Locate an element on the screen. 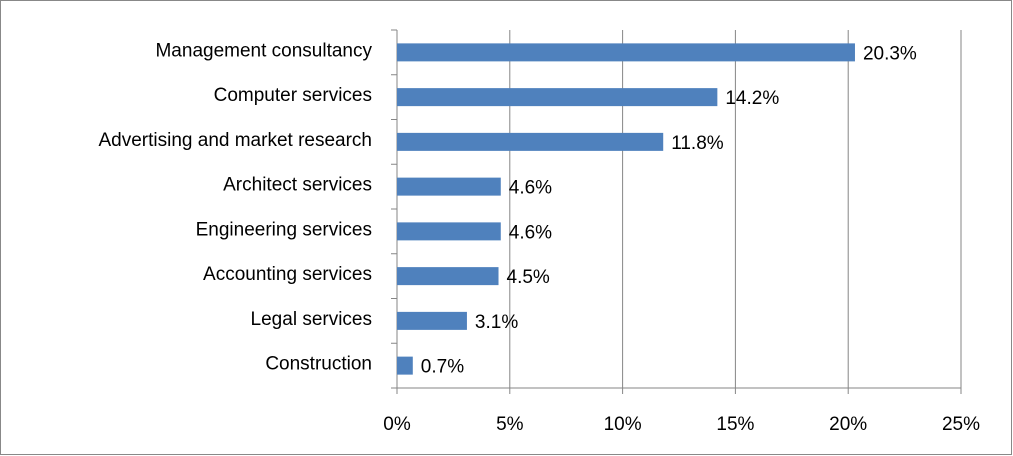 The width and height of the screenshot is (1013, 456). value-label: 4.5% is located at coordinates (528, 277).